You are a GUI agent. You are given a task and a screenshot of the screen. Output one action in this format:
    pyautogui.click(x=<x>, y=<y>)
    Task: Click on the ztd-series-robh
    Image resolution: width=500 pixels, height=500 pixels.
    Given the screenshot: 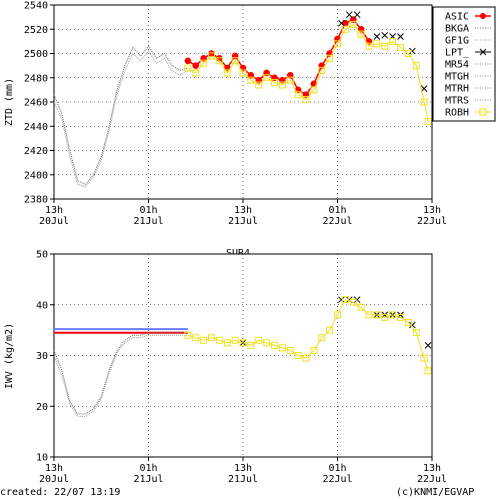 What is the action you would take?
    pyautogui.click(x=308, y=72)
    